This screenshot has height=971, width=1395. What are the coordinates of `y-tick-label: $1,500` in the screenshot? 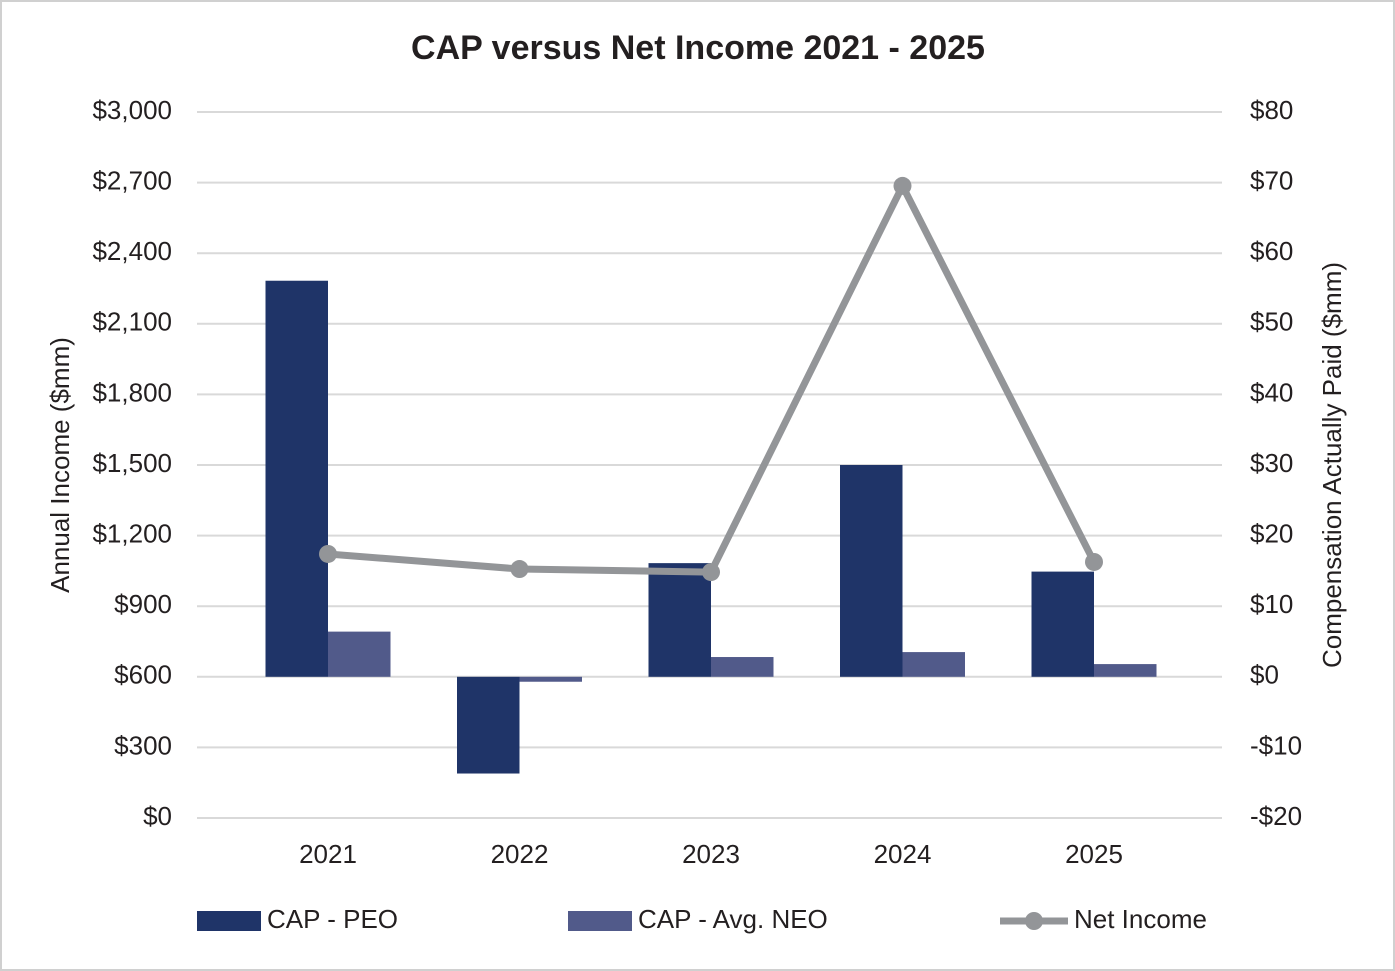 It's located at (132, 463).